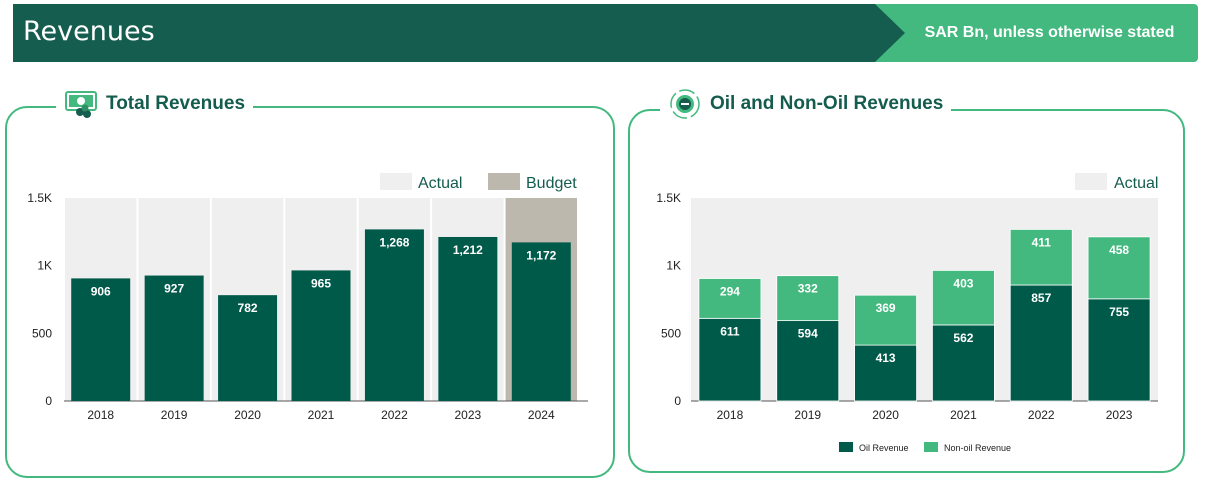 The height and width of the screenshot is (485, 1206). I want to click on bar-2021, so click(321, 335).